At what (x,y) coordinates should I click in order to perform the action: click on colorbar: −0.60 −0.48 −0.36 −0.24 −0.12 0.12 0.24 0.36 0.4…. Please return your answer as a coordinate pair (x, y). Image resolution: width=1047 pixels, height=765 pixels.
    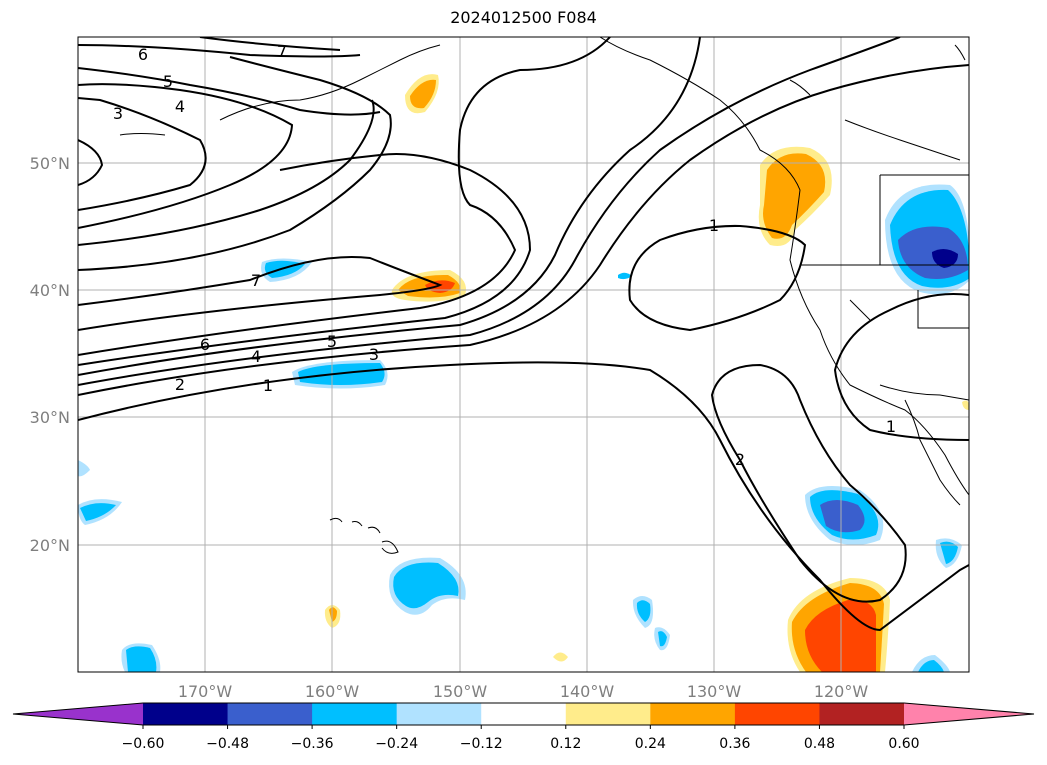
    Looking at the image, I should click on (523, 727).